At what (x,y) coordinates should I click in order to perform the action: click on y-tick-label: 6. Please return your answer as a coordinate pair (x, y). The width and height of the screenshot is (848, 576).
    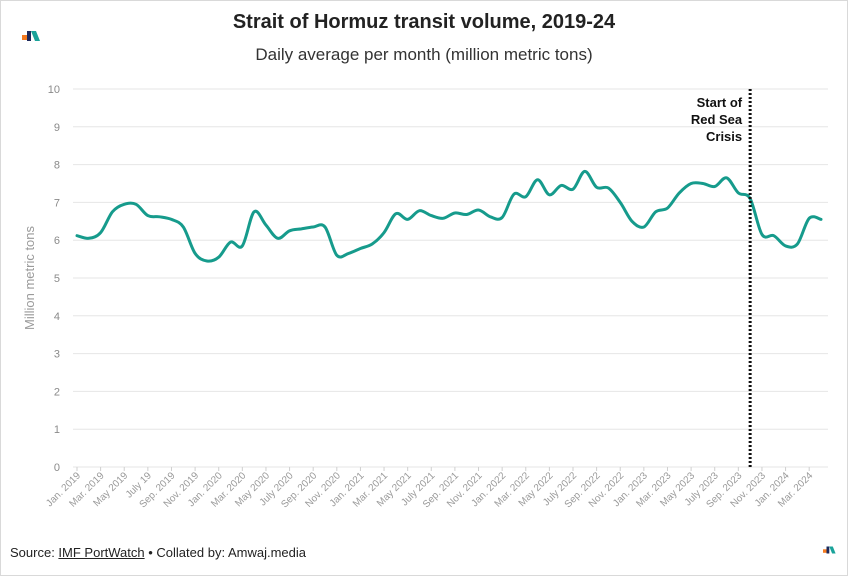
    Looking at the image, I should click on (57, 241).